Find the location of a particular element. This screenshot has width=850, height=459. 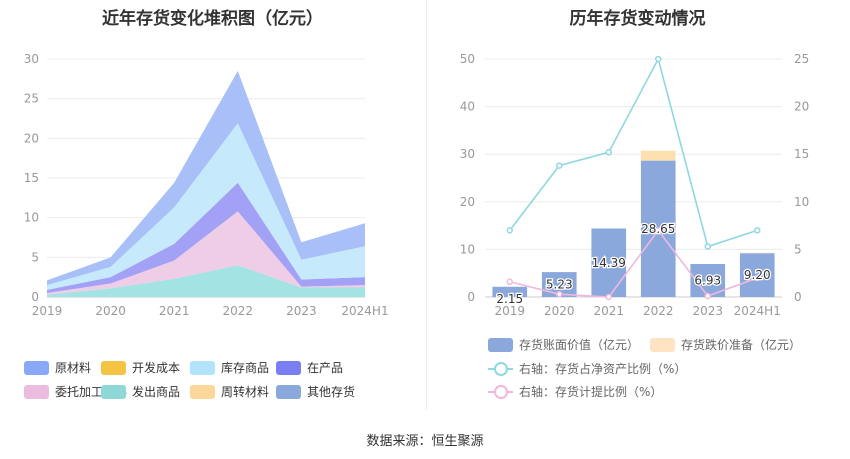

legend-label: 周转材料 is located at coordinates (245, 392).